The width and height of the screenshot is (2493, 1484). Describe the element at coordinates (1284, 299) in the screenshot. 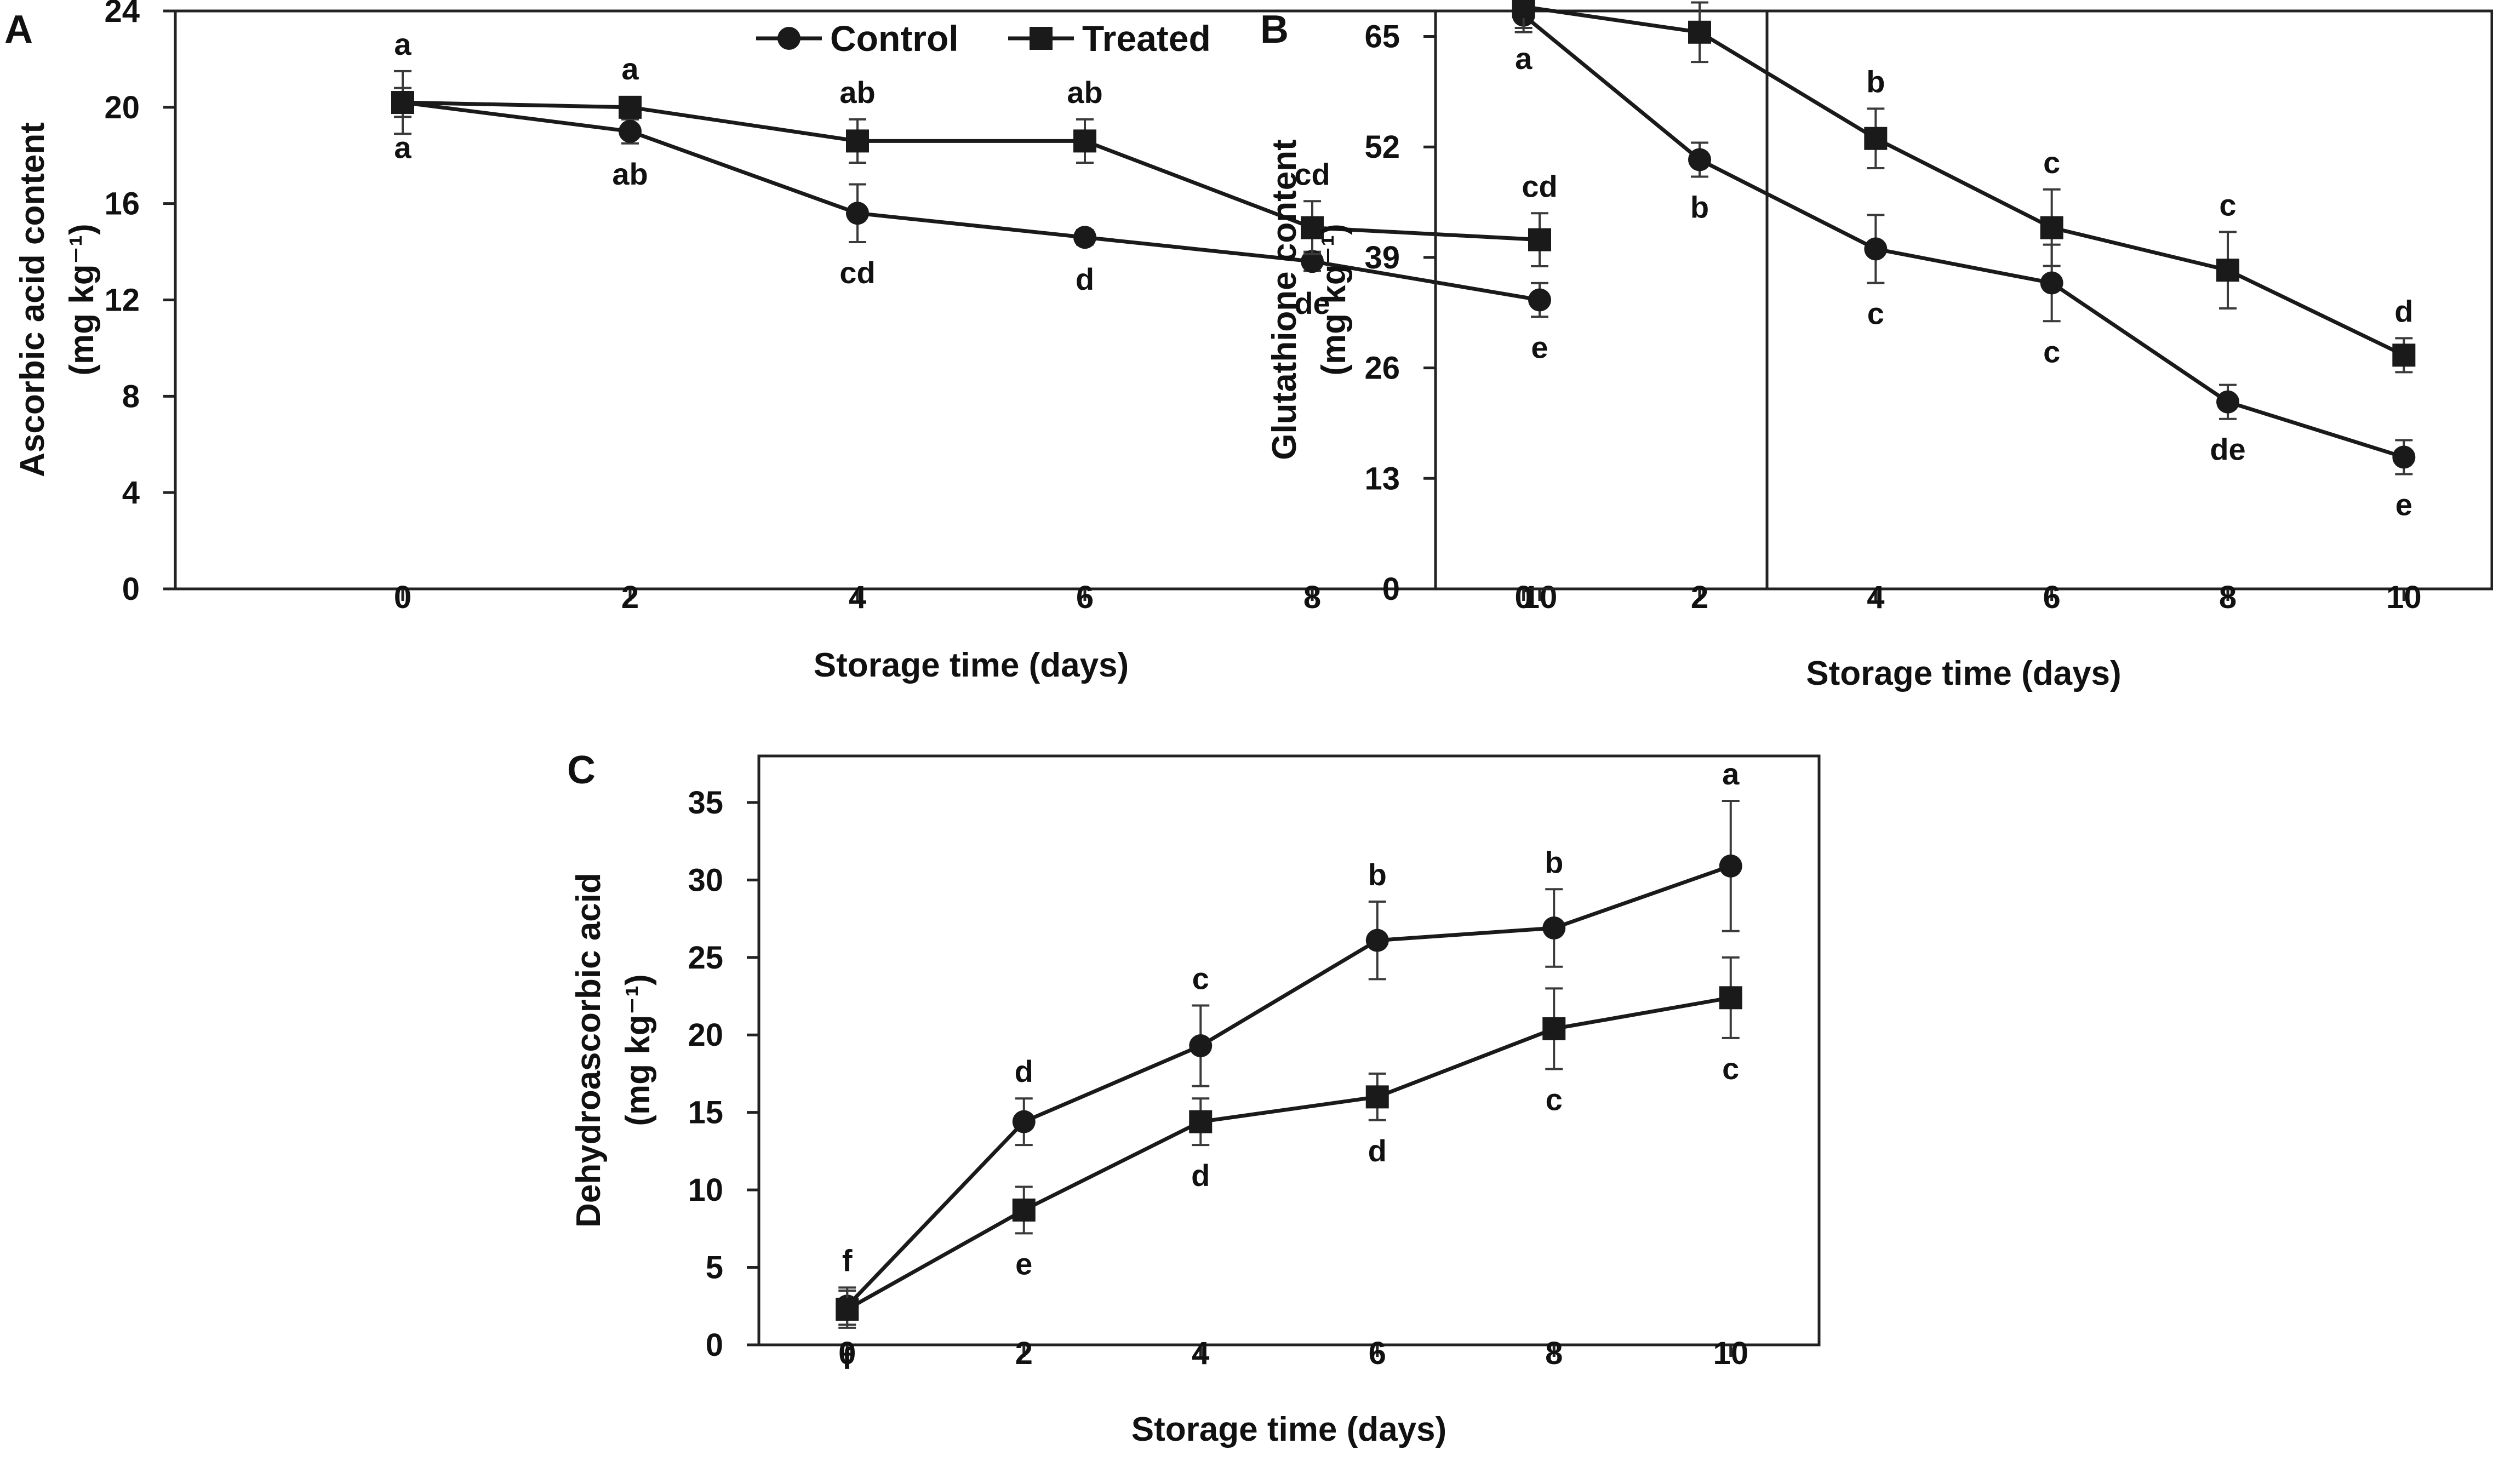

I see `y-axis-title: Glutathione content` at that location.